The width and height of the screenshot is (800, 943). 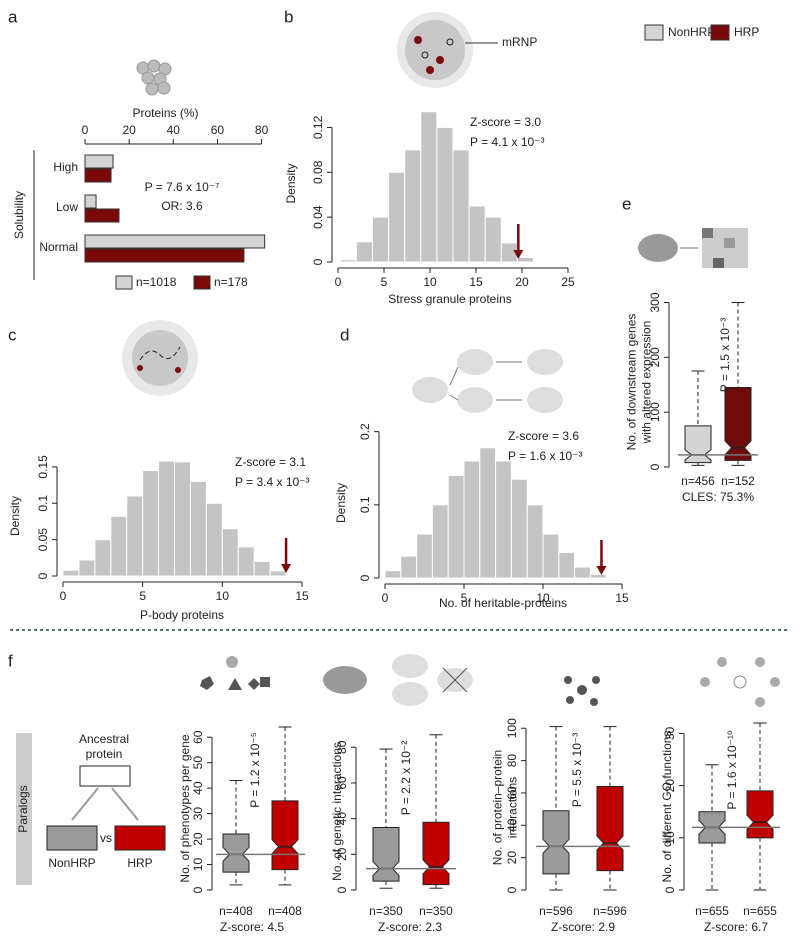 What do you see at coordinates (182, 615) in the screenshot?
I see `x-axis-label: P-body proteins` at bounding box center [182, 615].